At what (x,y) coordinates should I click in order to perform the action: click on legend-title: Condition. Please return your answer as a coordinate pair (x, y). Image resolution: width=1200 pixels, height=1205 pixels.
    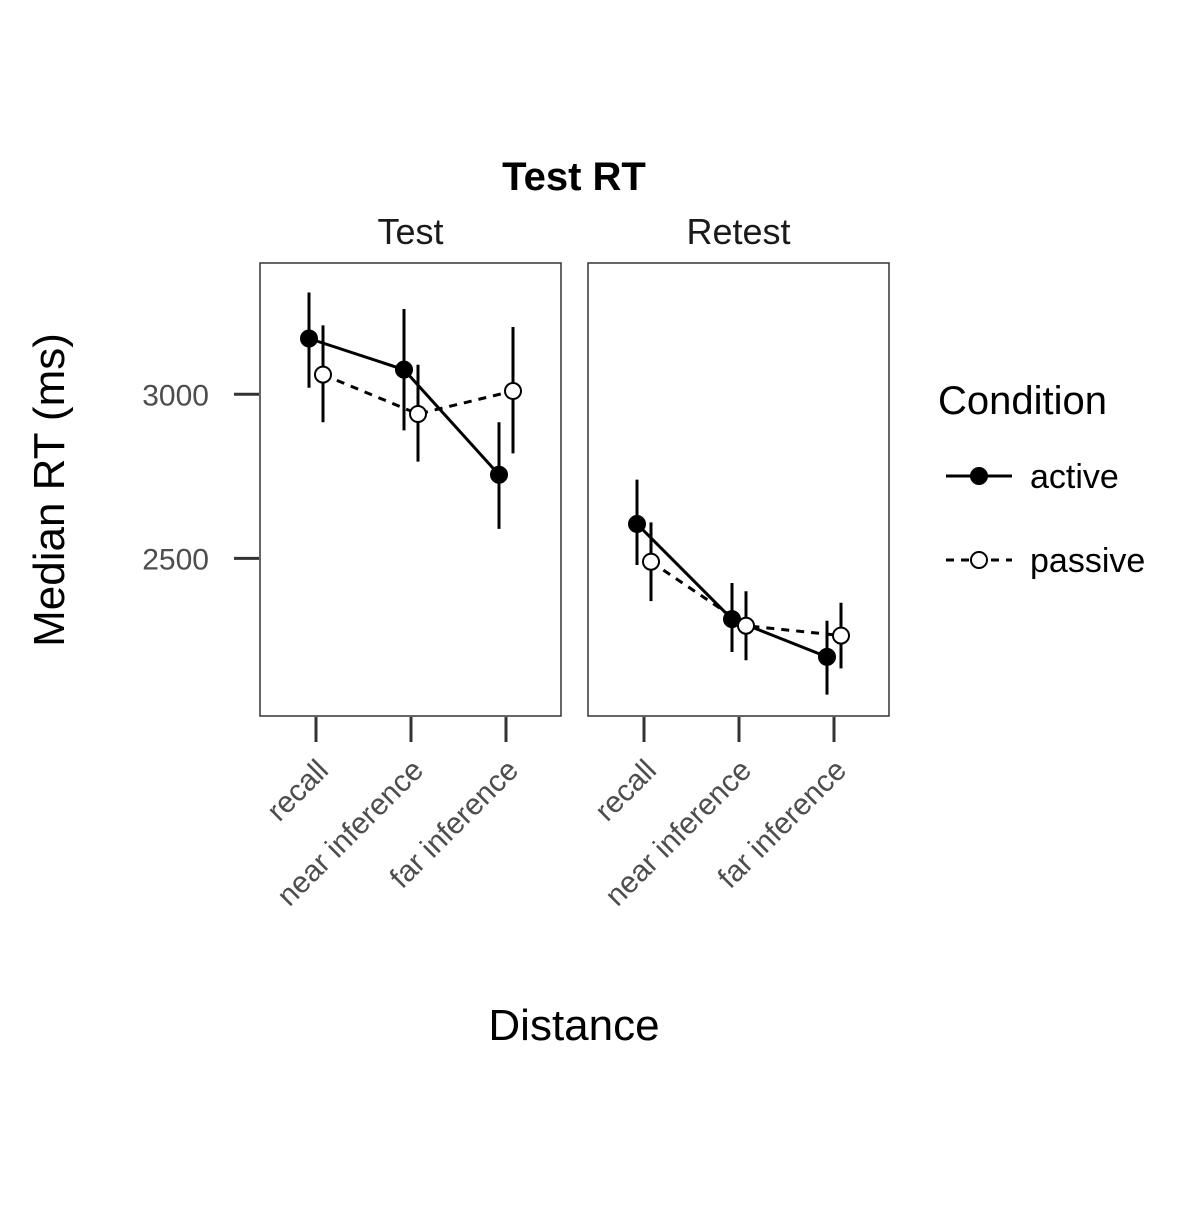
    Looking at the image, I should click on (1022, 401).